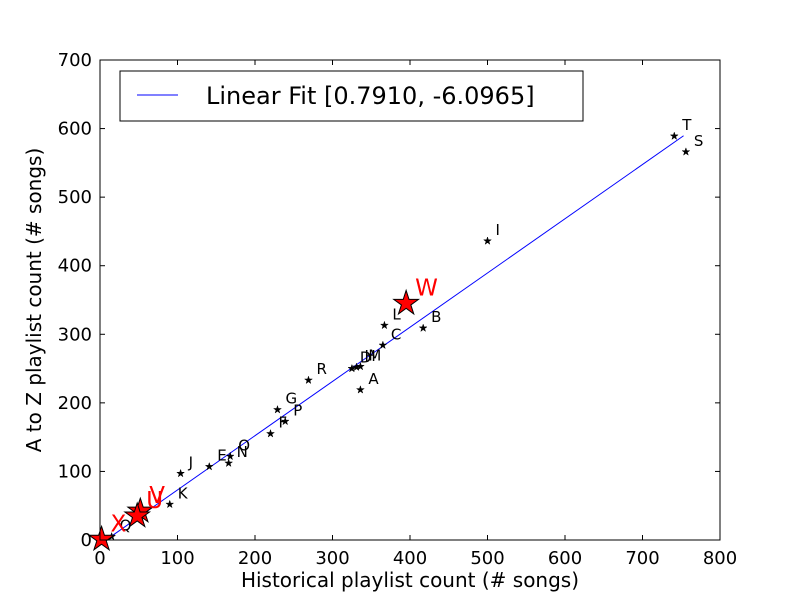 This screenshot has width=800, height=600. Describe the element at coordinates (384, 325) in the screenshot. I see `data-point-l` at that location.